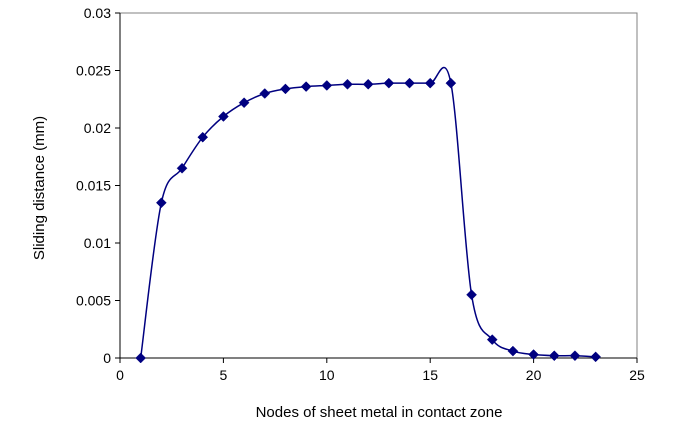 Image resolution: width=674 pixels, height=426 pixels. I want to click on x-tick-label: 15, so click(430, 375).